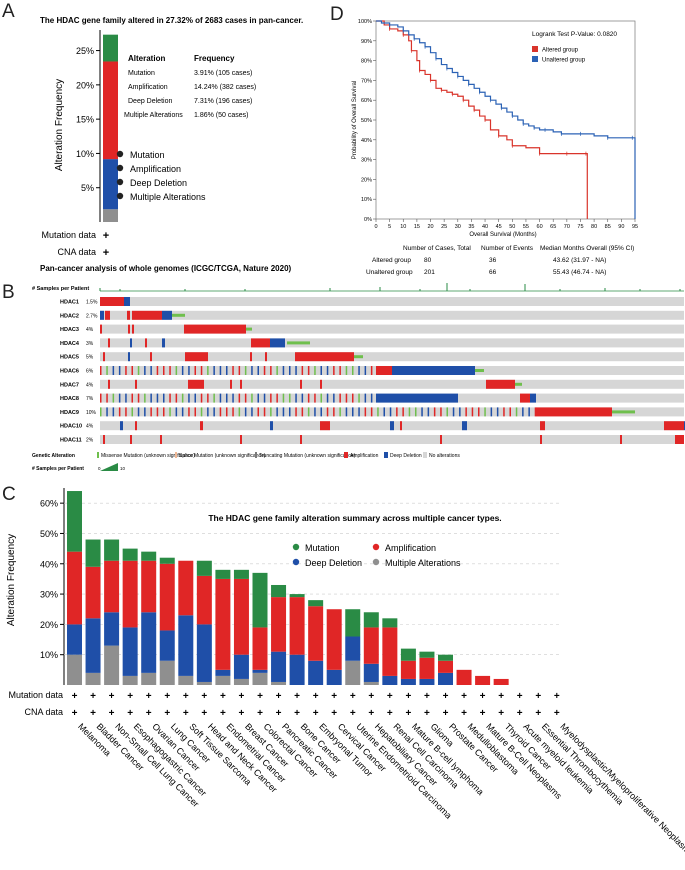 Image resolution: width=685 pixels, height=870 pixels. What do you see at coordinates (71, 441) in the screenshot?
I see `gene-label: HDAC11` at bounding box center [71, 441].